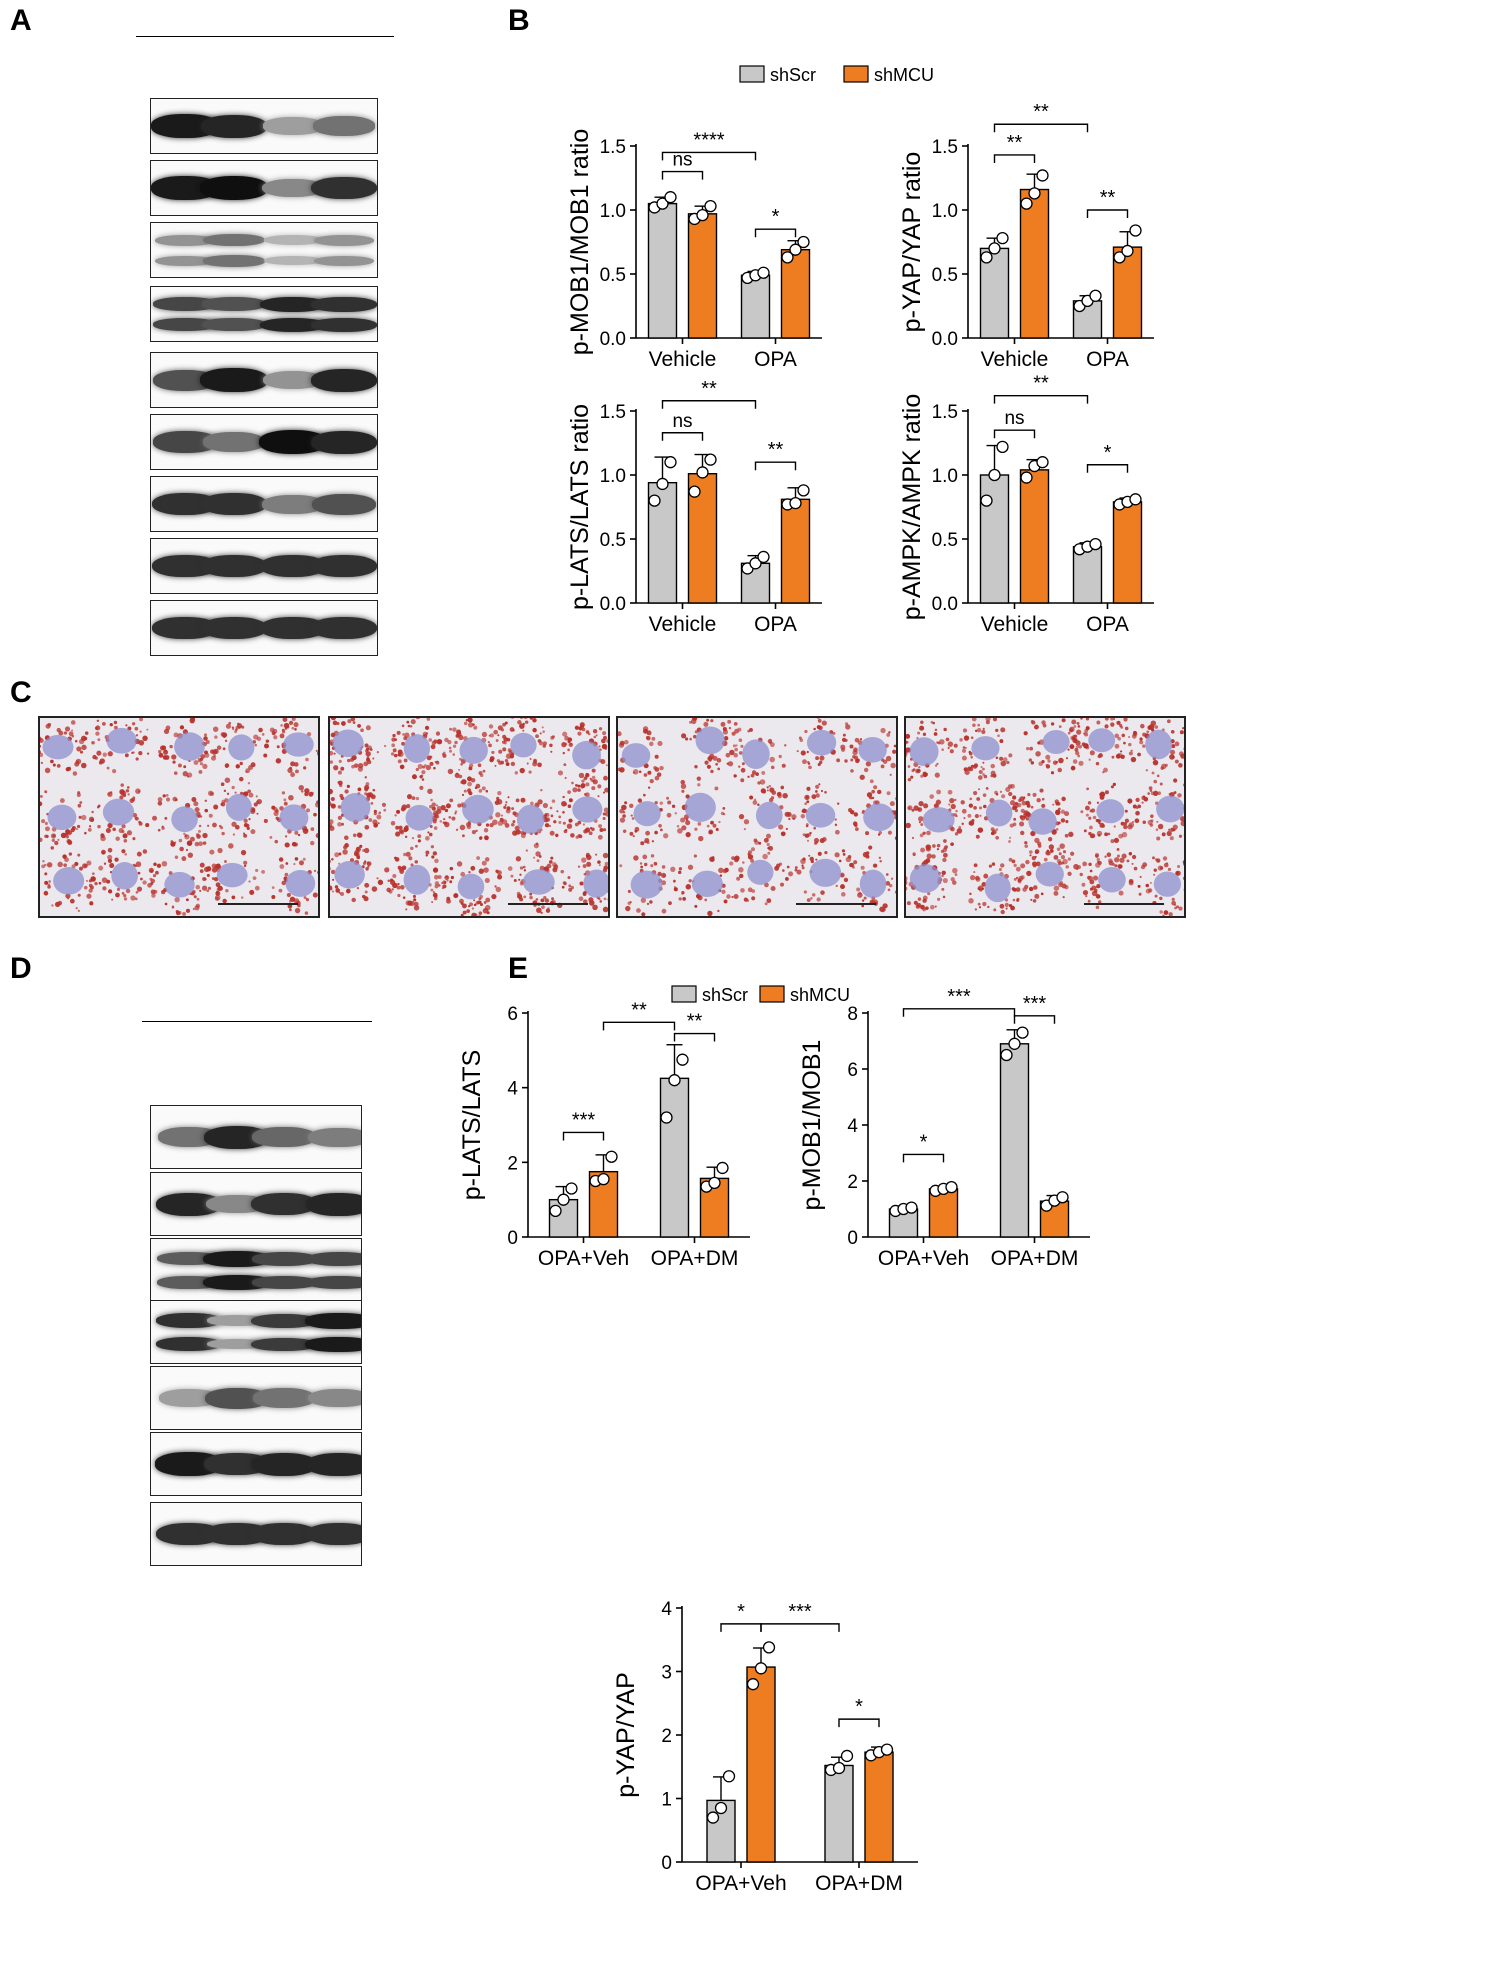 Image resolution: width=1488 pixels, height=1975 pixels. I want to click on significance-label: ***, so click(1035, 1004).